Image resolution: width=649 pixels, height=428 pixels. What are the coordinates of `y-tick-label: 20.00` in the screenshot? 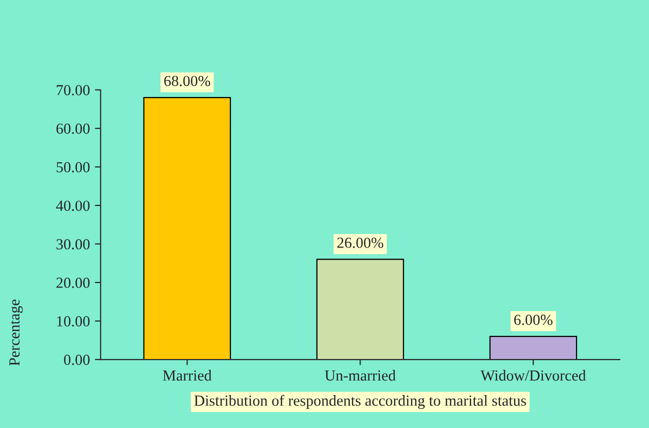 It's located at (73, 283).